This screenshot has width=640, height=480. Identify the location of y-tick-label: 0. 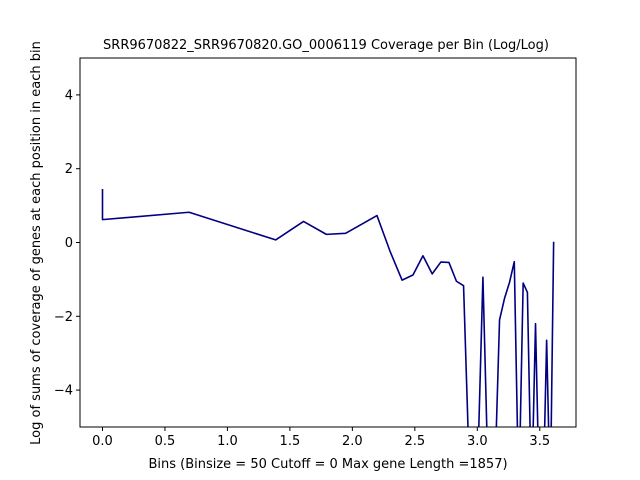
(69, 243).